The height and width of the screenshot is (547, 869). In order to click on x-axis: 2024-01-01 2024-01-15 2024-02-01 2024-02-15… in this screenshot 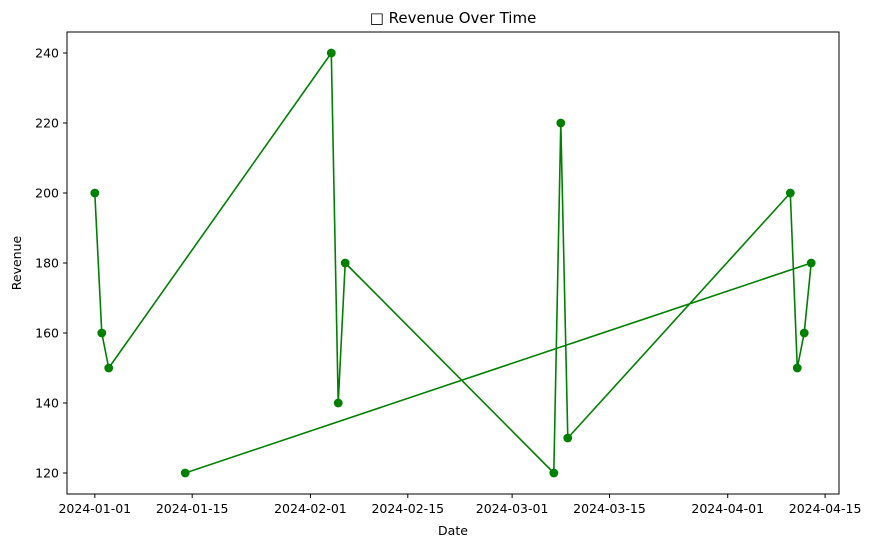, I will do `click(459, 505)`.